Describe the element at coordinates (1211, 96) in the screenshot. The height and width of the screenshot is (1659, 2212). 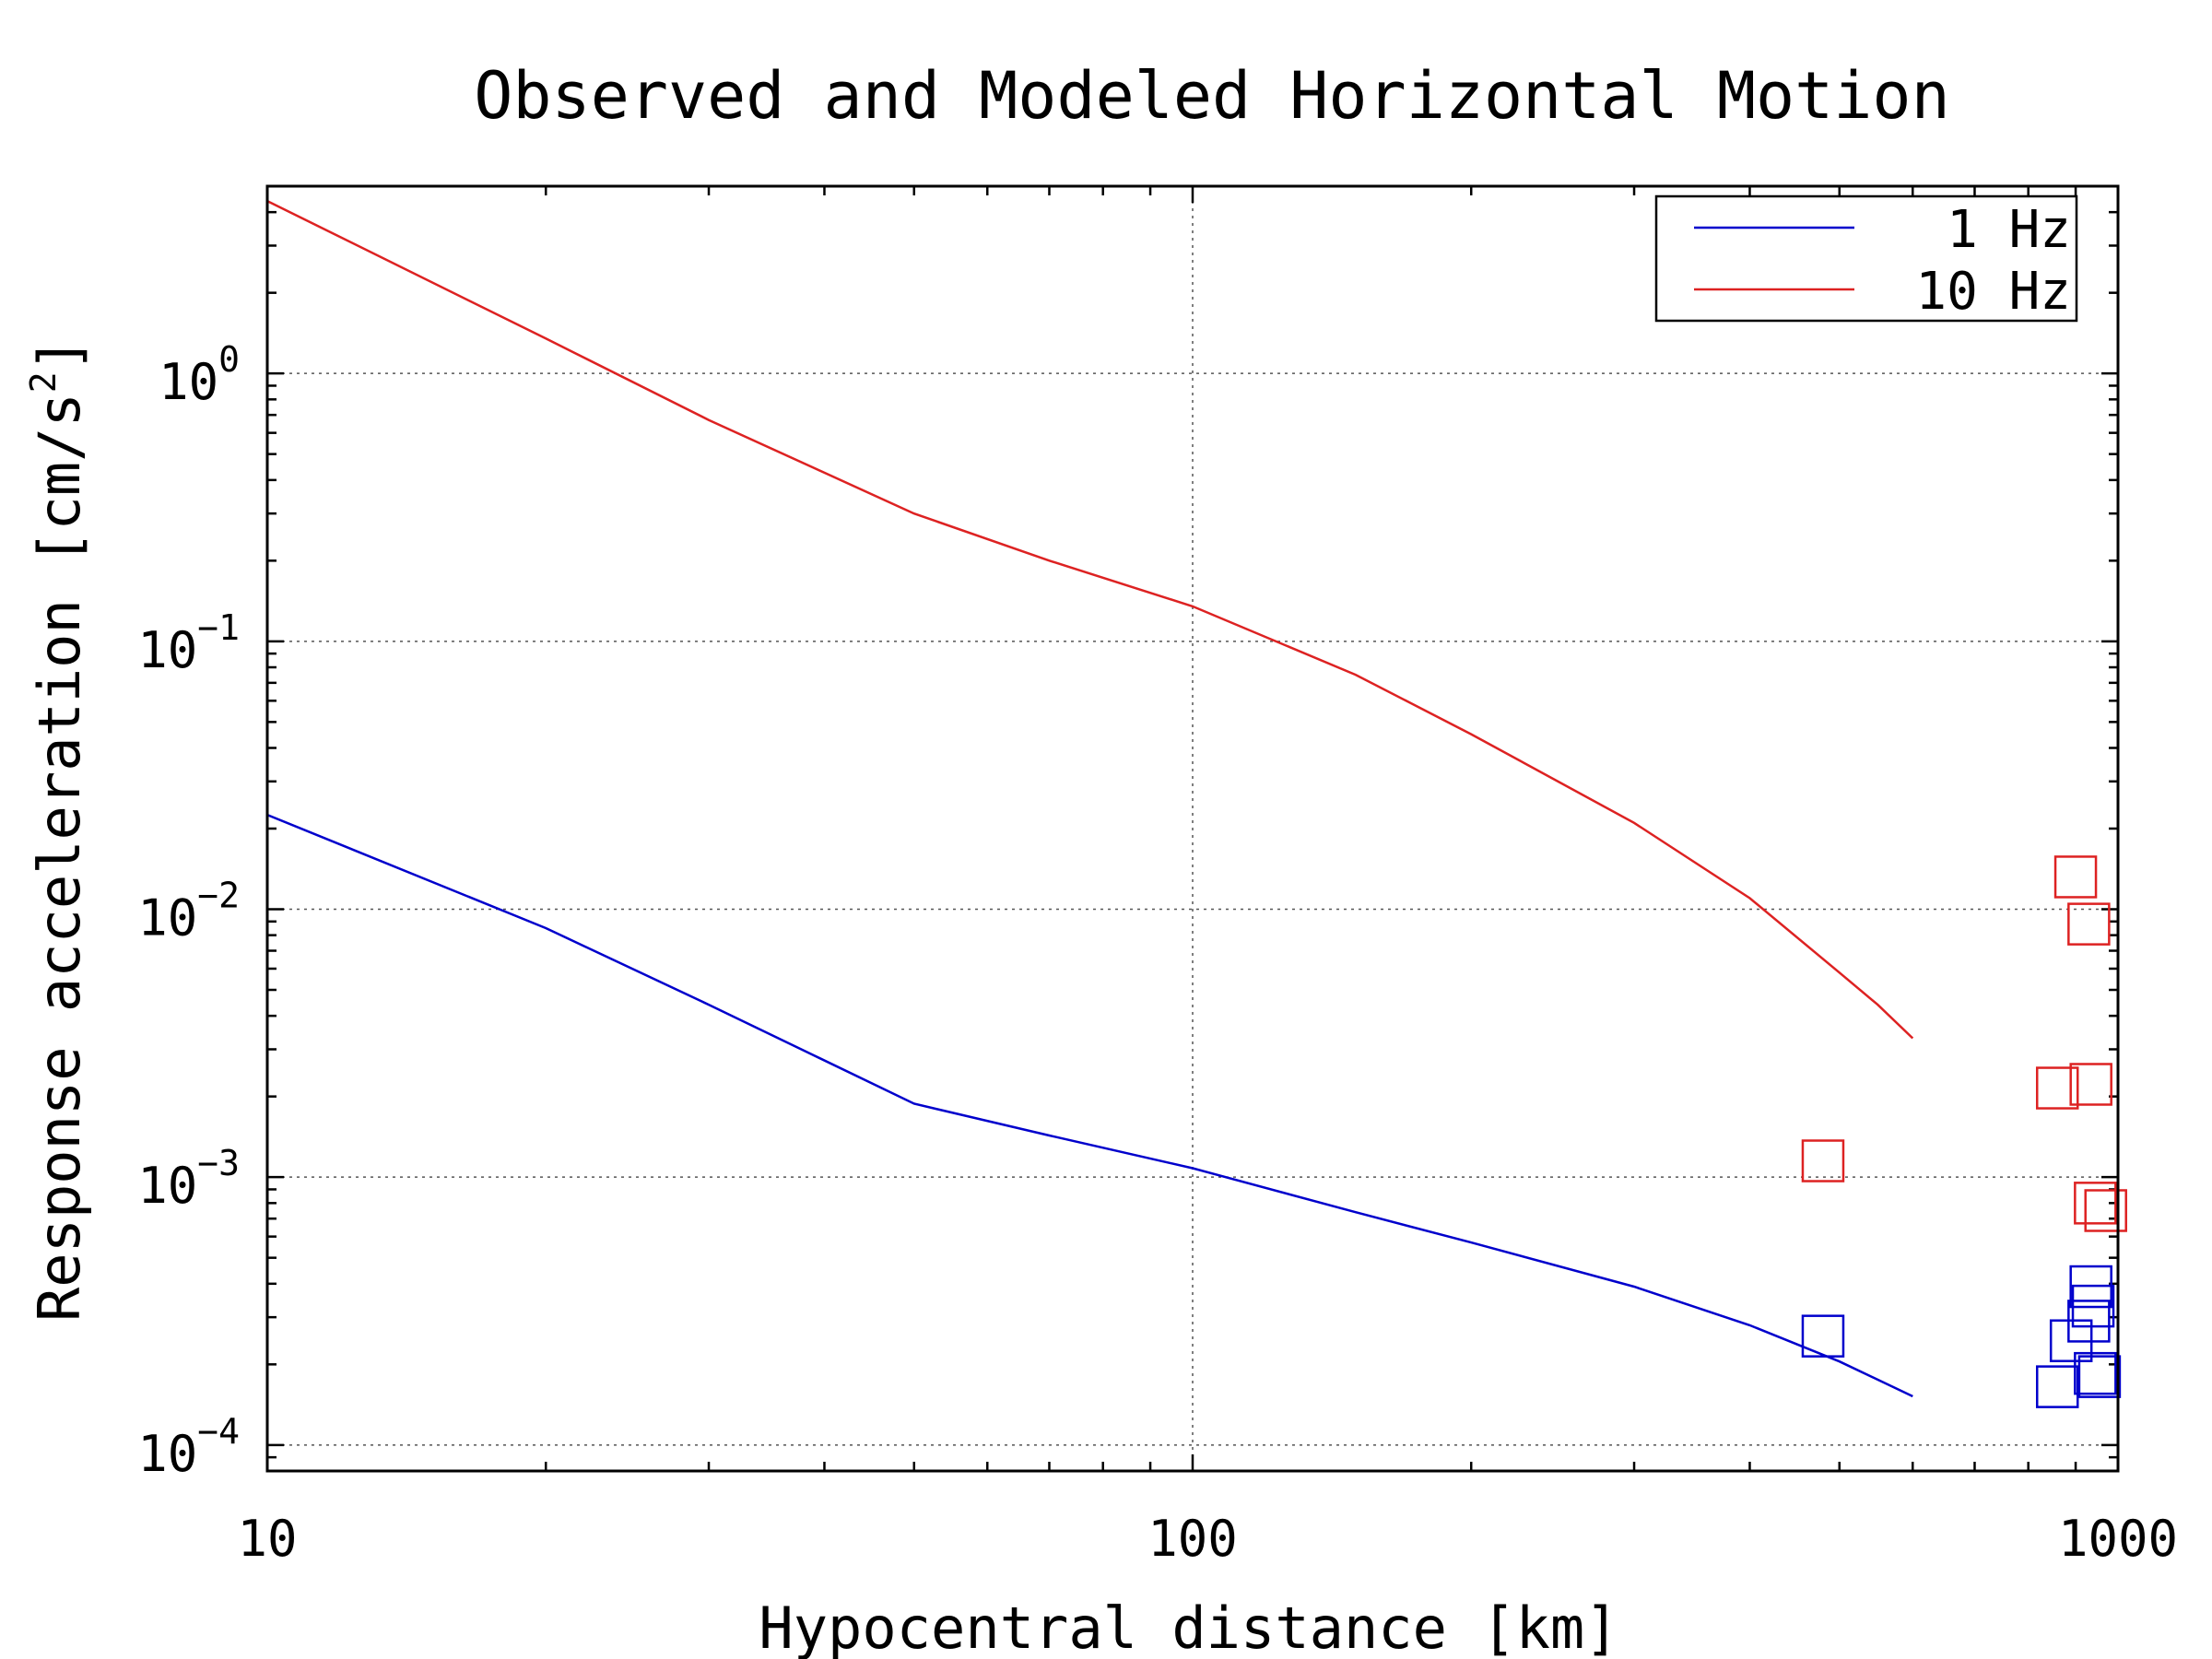
I see `chart-title: Observed and Modeled Horizontal Motion` at that location.